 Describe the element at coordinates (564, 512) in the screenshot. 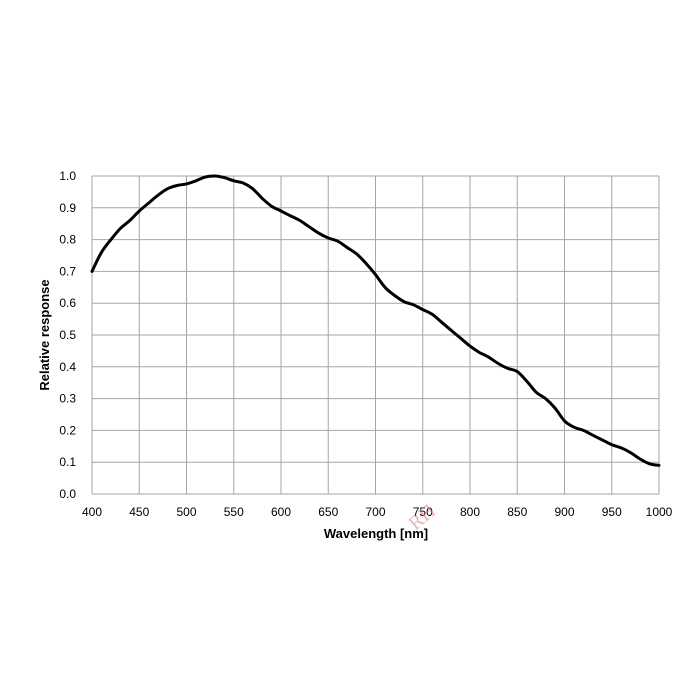

I see `x-tick-label: 900` at that location.